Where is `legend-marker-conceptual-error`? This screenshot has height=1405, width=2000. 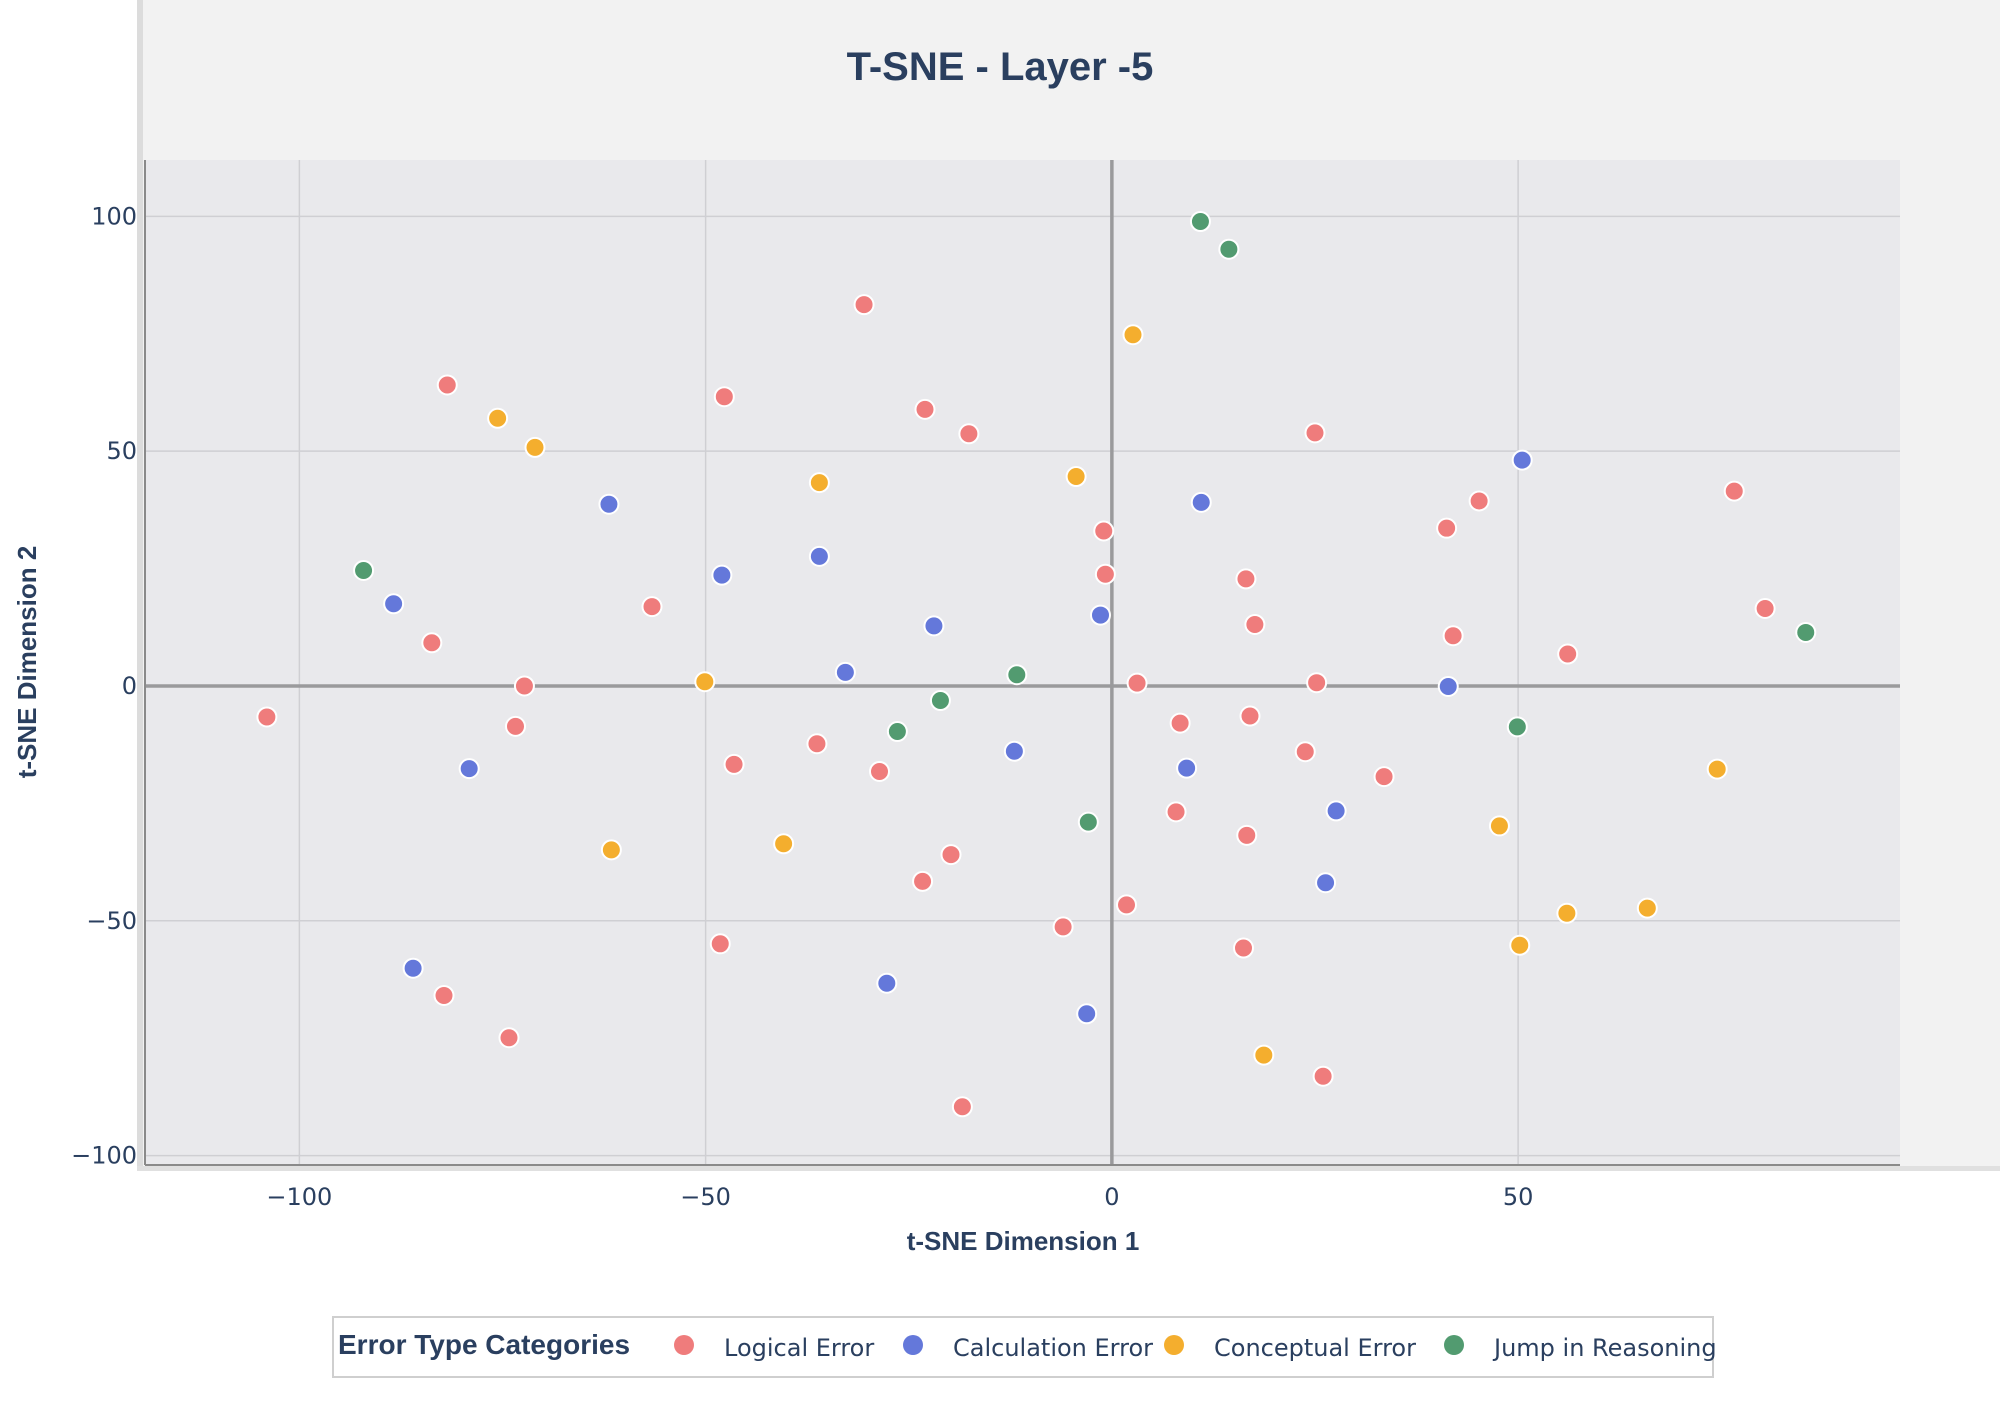 legend-marker-conceptual-error is located at coordinates (1174, 1345).